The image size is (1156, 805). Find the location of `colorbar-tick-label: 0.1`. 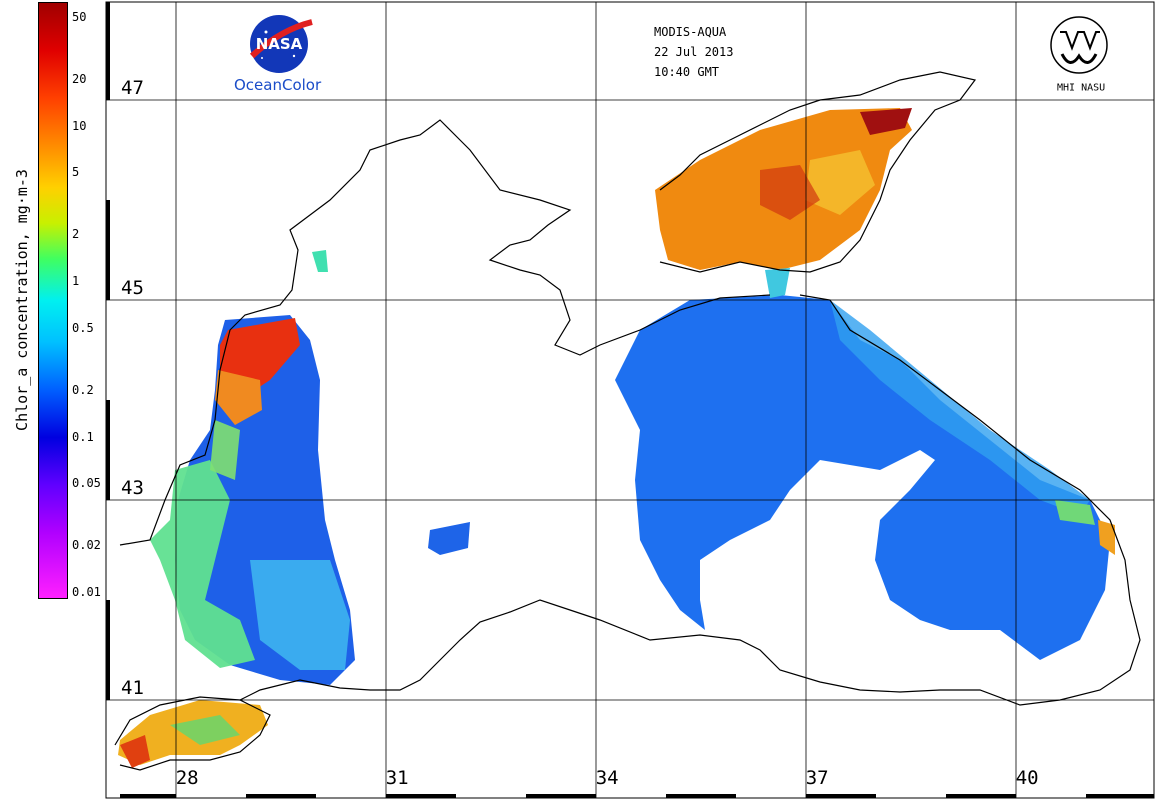

colorbar-tick-label: 0.1 is located at coordinates (83, 436).